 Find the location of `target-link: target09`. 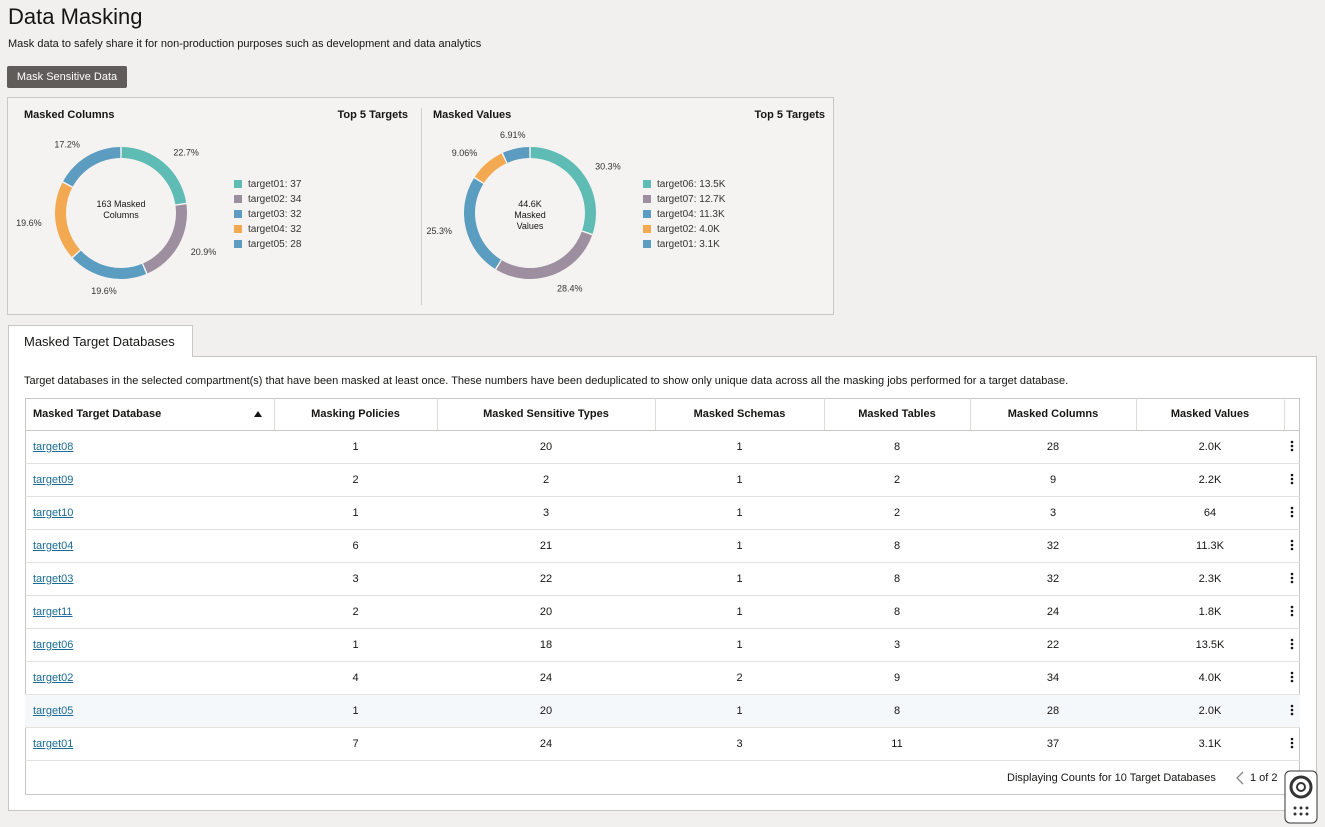

target-link: target09 is located at coordinates (53, 480).